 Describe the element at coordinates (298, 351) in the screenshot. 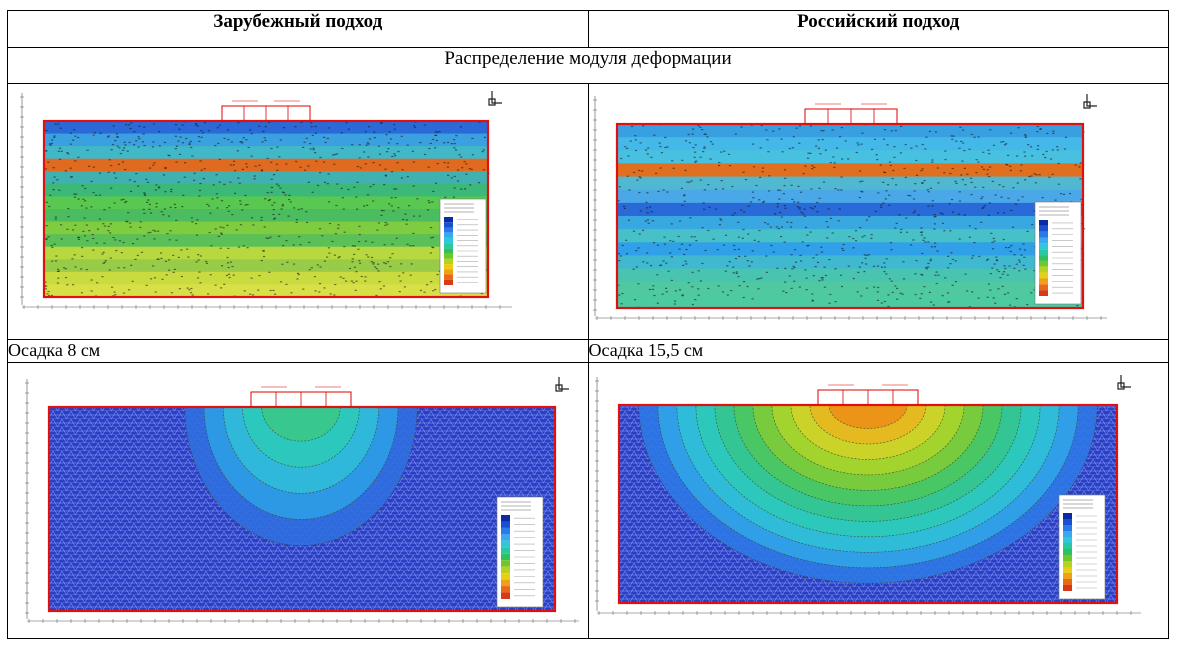

I see `caption-foreign-settlement: Осадка 8 см` at that location.